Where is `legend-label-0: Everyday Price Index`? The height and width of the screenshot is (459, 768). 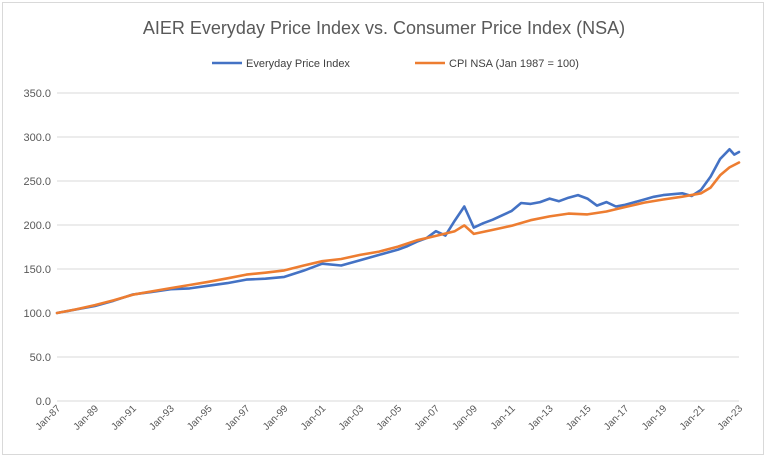
legend-label-0: Everyday Price Index is located at coordinates (298, 64).